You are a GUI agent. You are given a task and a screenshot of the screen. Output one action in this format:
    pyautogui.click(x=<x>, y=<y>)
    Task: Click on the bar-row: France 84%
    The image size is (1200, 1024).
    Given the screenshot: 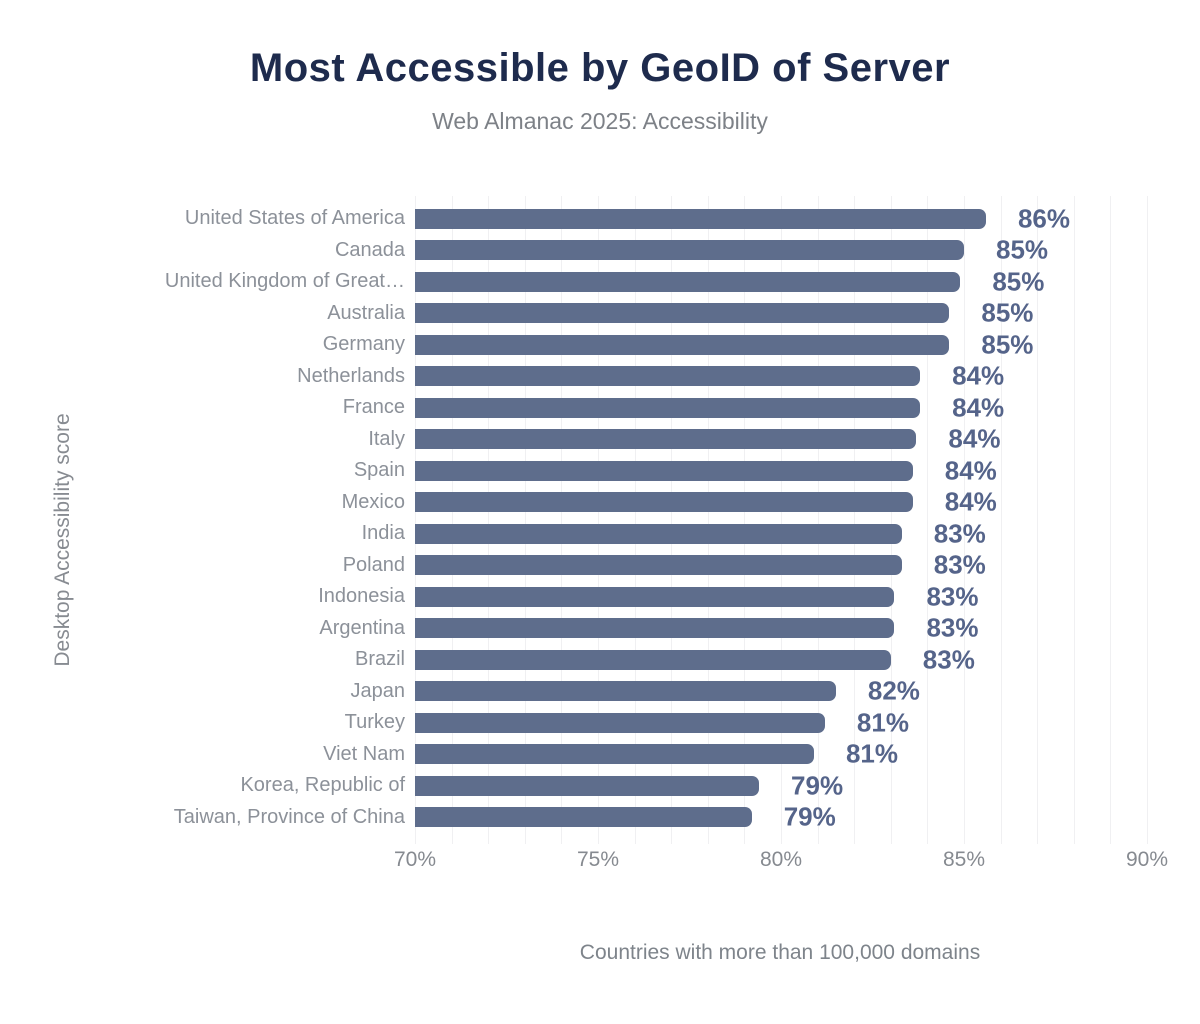 What is the action you would take?
    pyautogui.click(x=600, y=408)
    